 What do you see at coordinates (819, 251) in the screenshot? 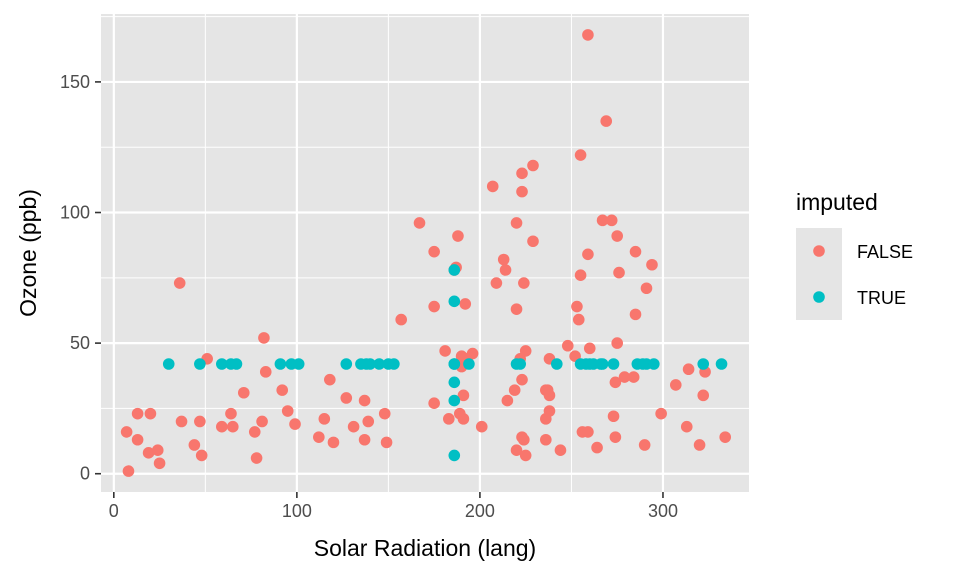
I see `legend-key-false-dot` at bounding box center [819, 251].